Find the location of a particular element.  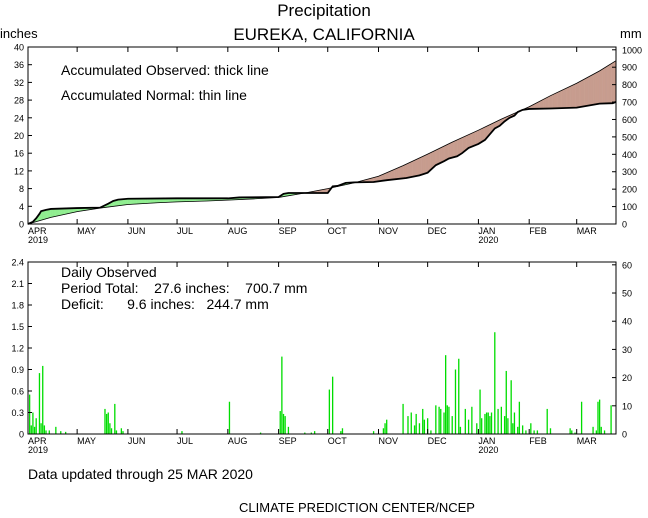

axis-tick-label: 900 is located at coordinates (629, 68).